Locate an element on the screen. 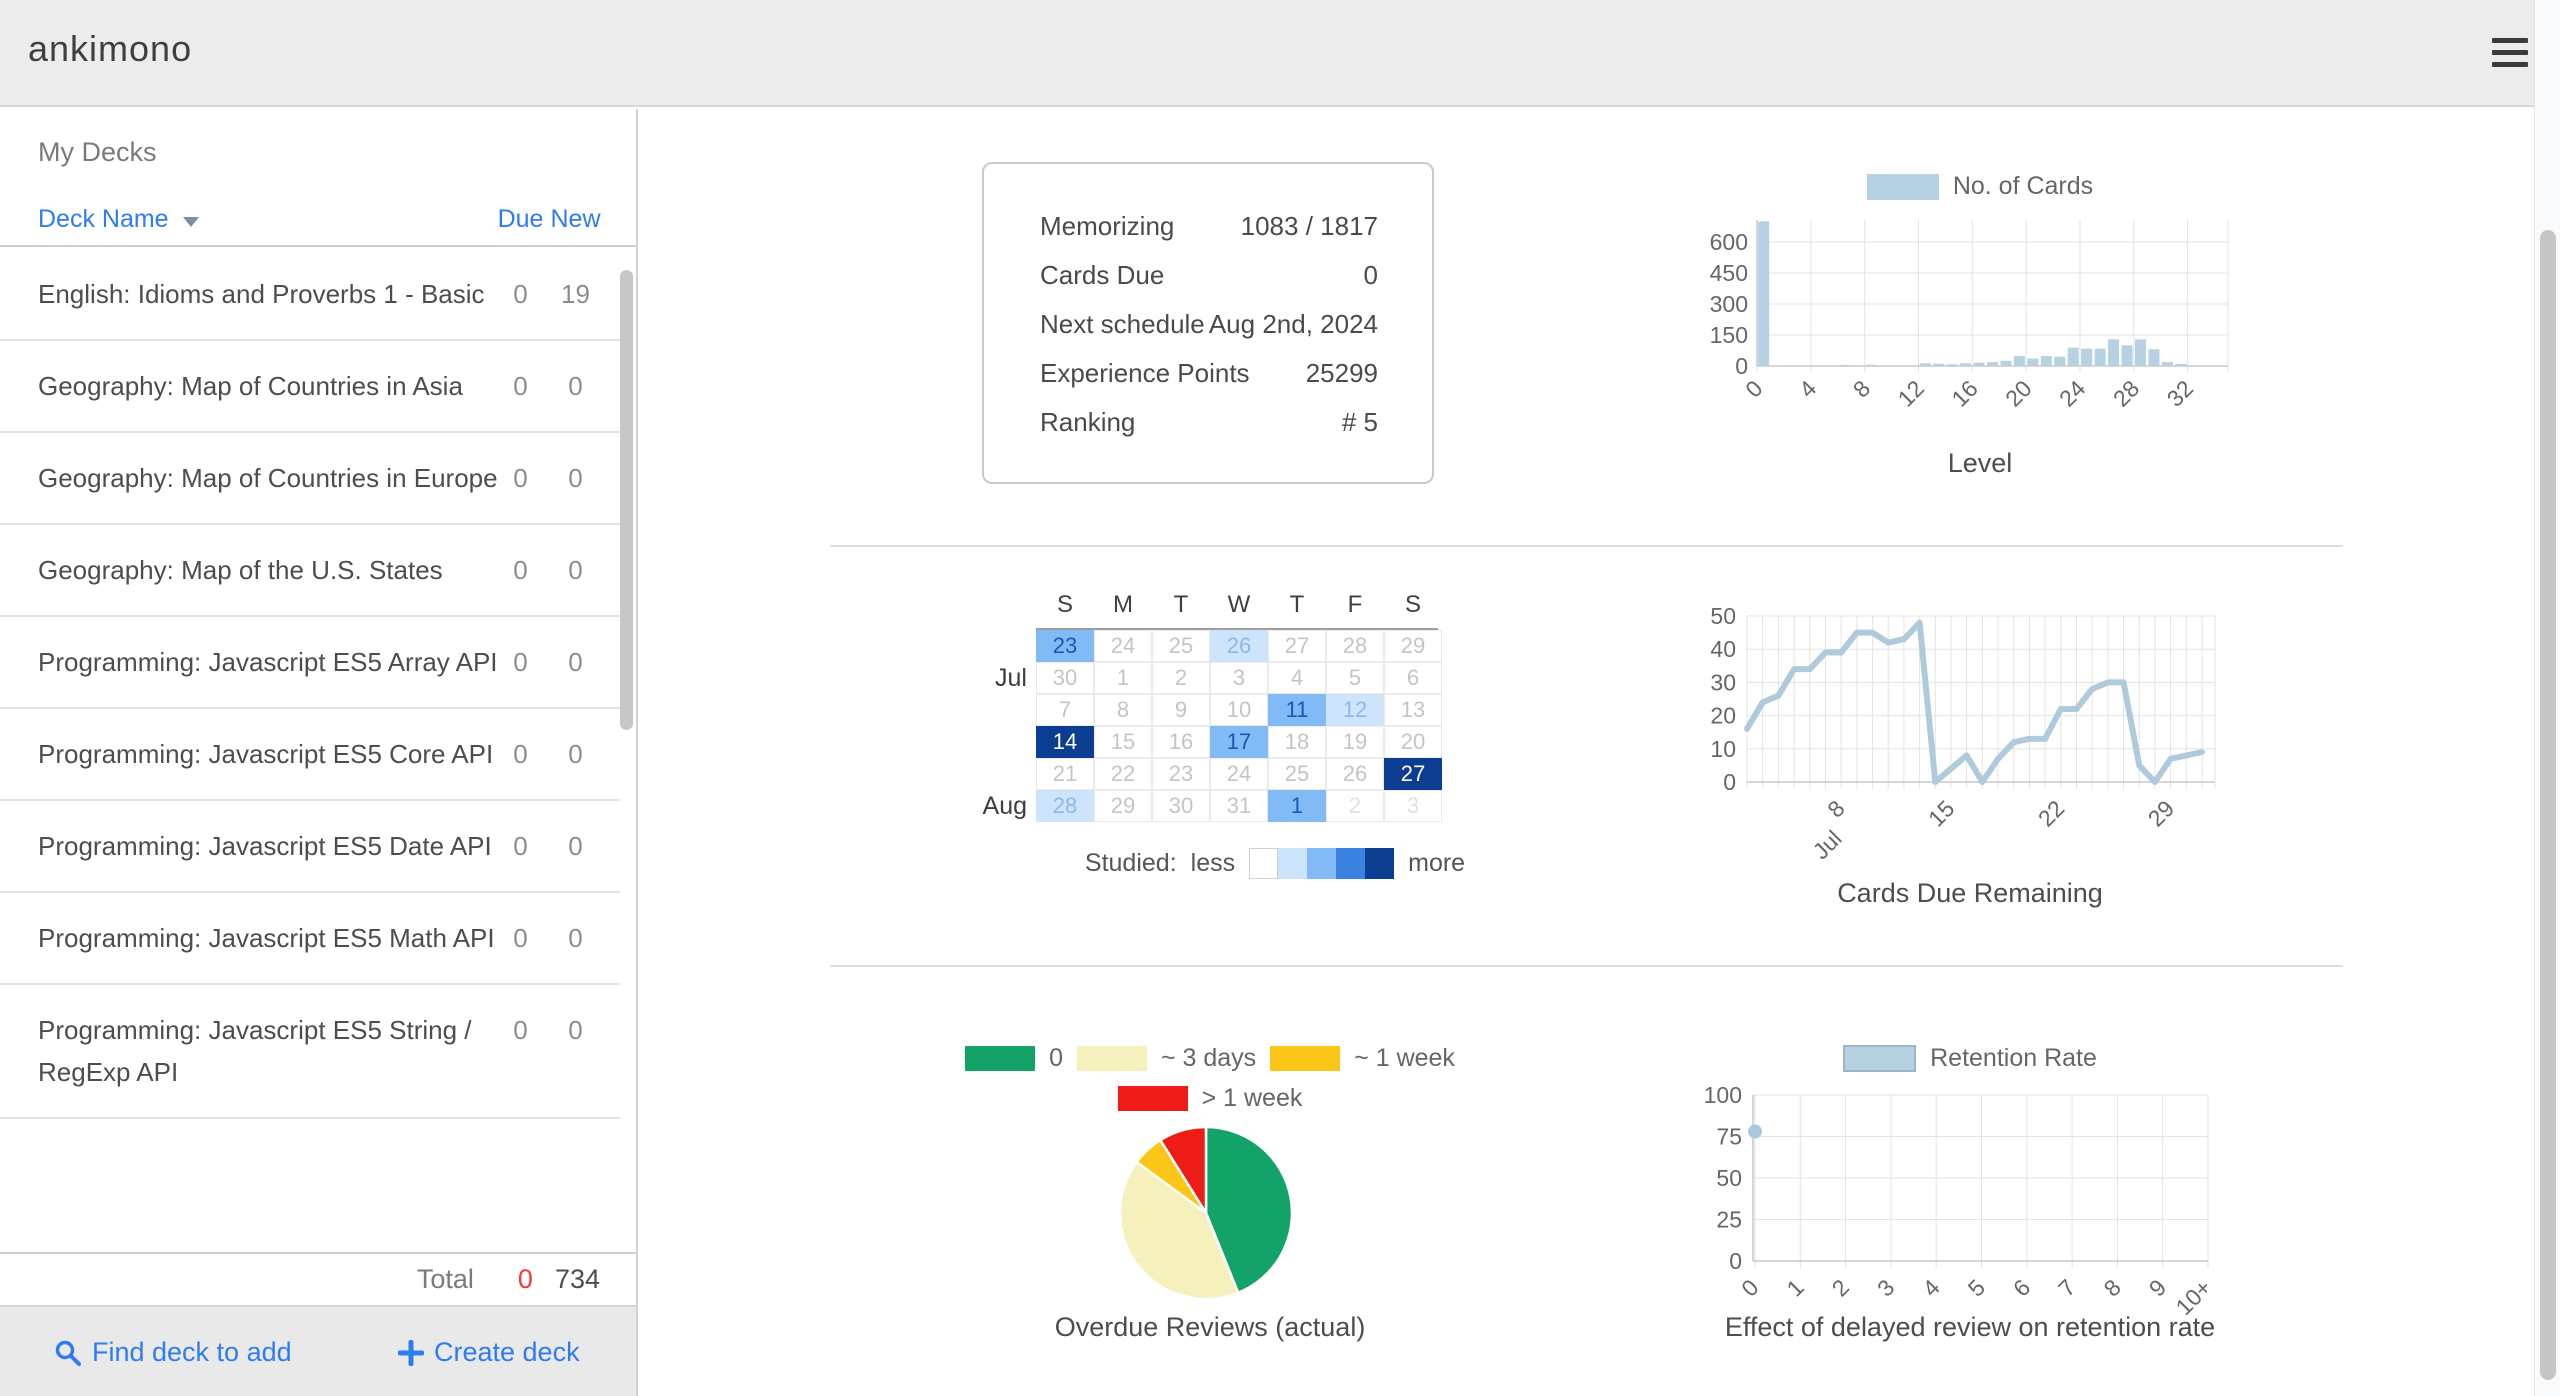  stat-label: Memorizing is located at coordinates (1107, 226).